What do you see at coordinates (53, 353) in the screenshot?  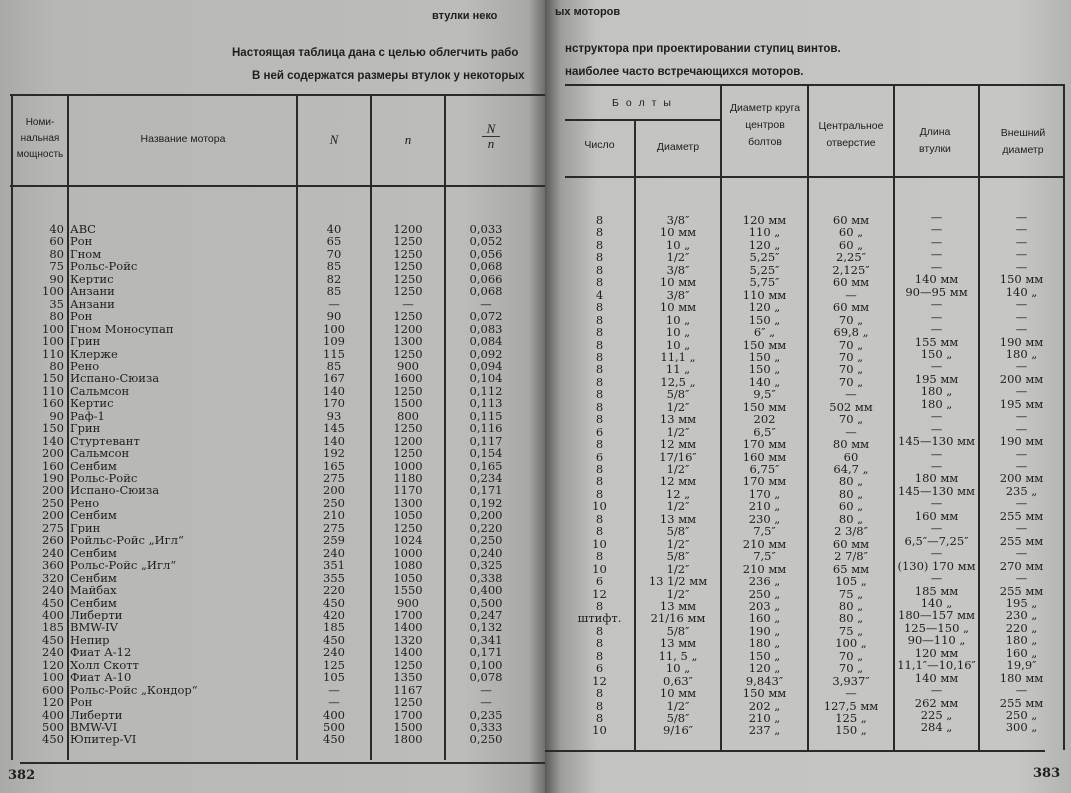 I see `cell-nominal-power: 110` at bounding box center [53, 353].